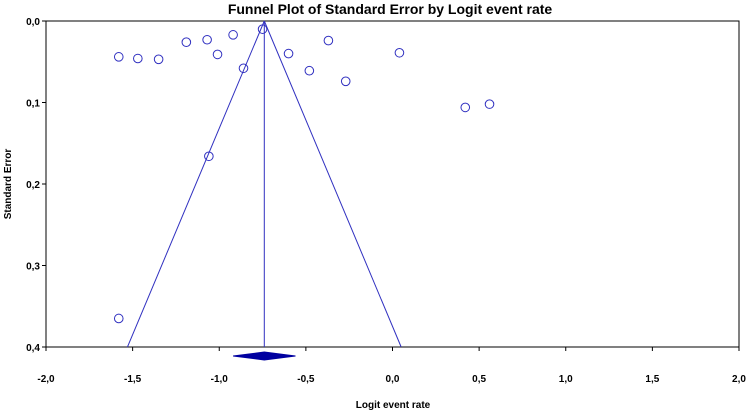 The image size is (749, 413). Describe the element at coordinates (393, 405) in the screenshot. I see `x-axis-label: Logit event rate` at that location.